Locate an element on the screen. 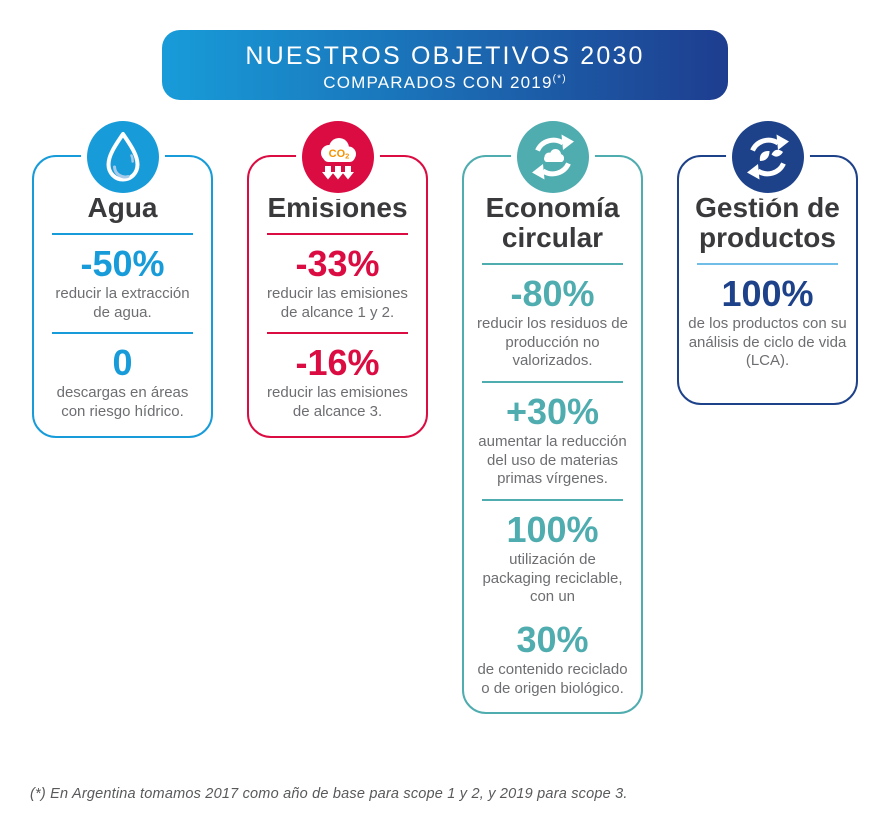 The image size is (890, 821). card-title-economia: Economía circular is located at coordinates (552, 222).